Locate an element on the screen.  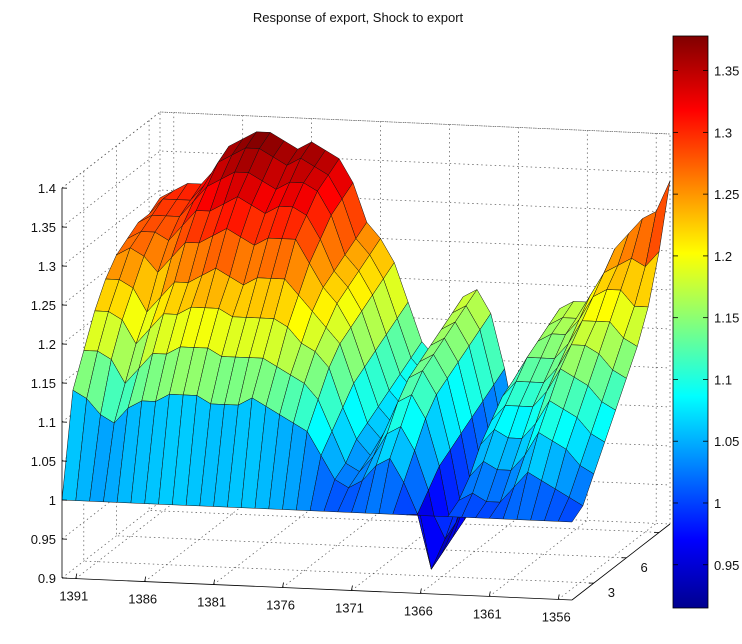
colorbar-ticks: 0.95 1 1.05 1.1 1.15 1.2 1.25 1.3 1.35 is located at coordinates (706, 318).